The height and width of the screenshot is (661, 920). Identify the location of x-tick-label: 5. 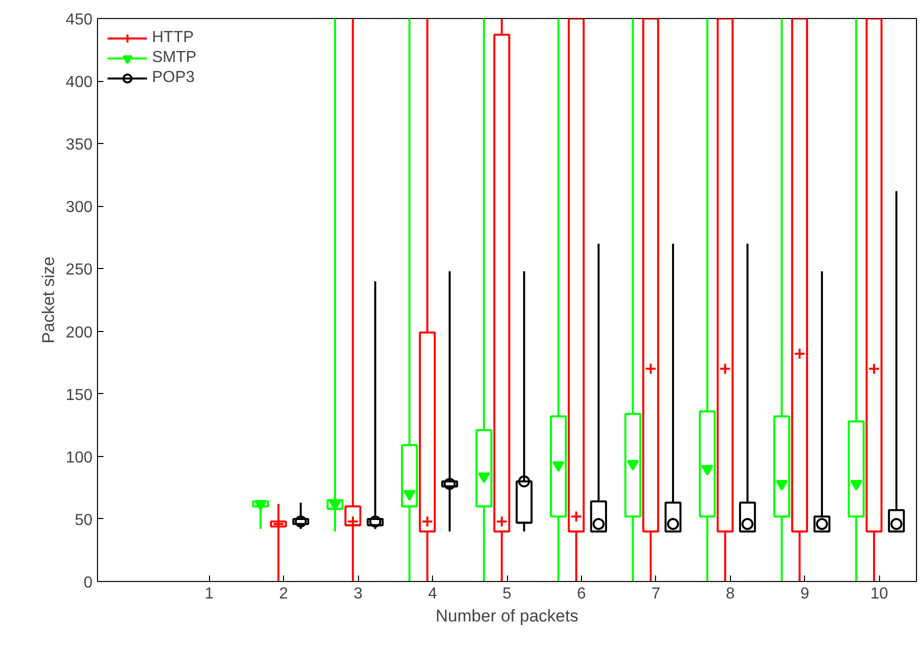
(507, 594).